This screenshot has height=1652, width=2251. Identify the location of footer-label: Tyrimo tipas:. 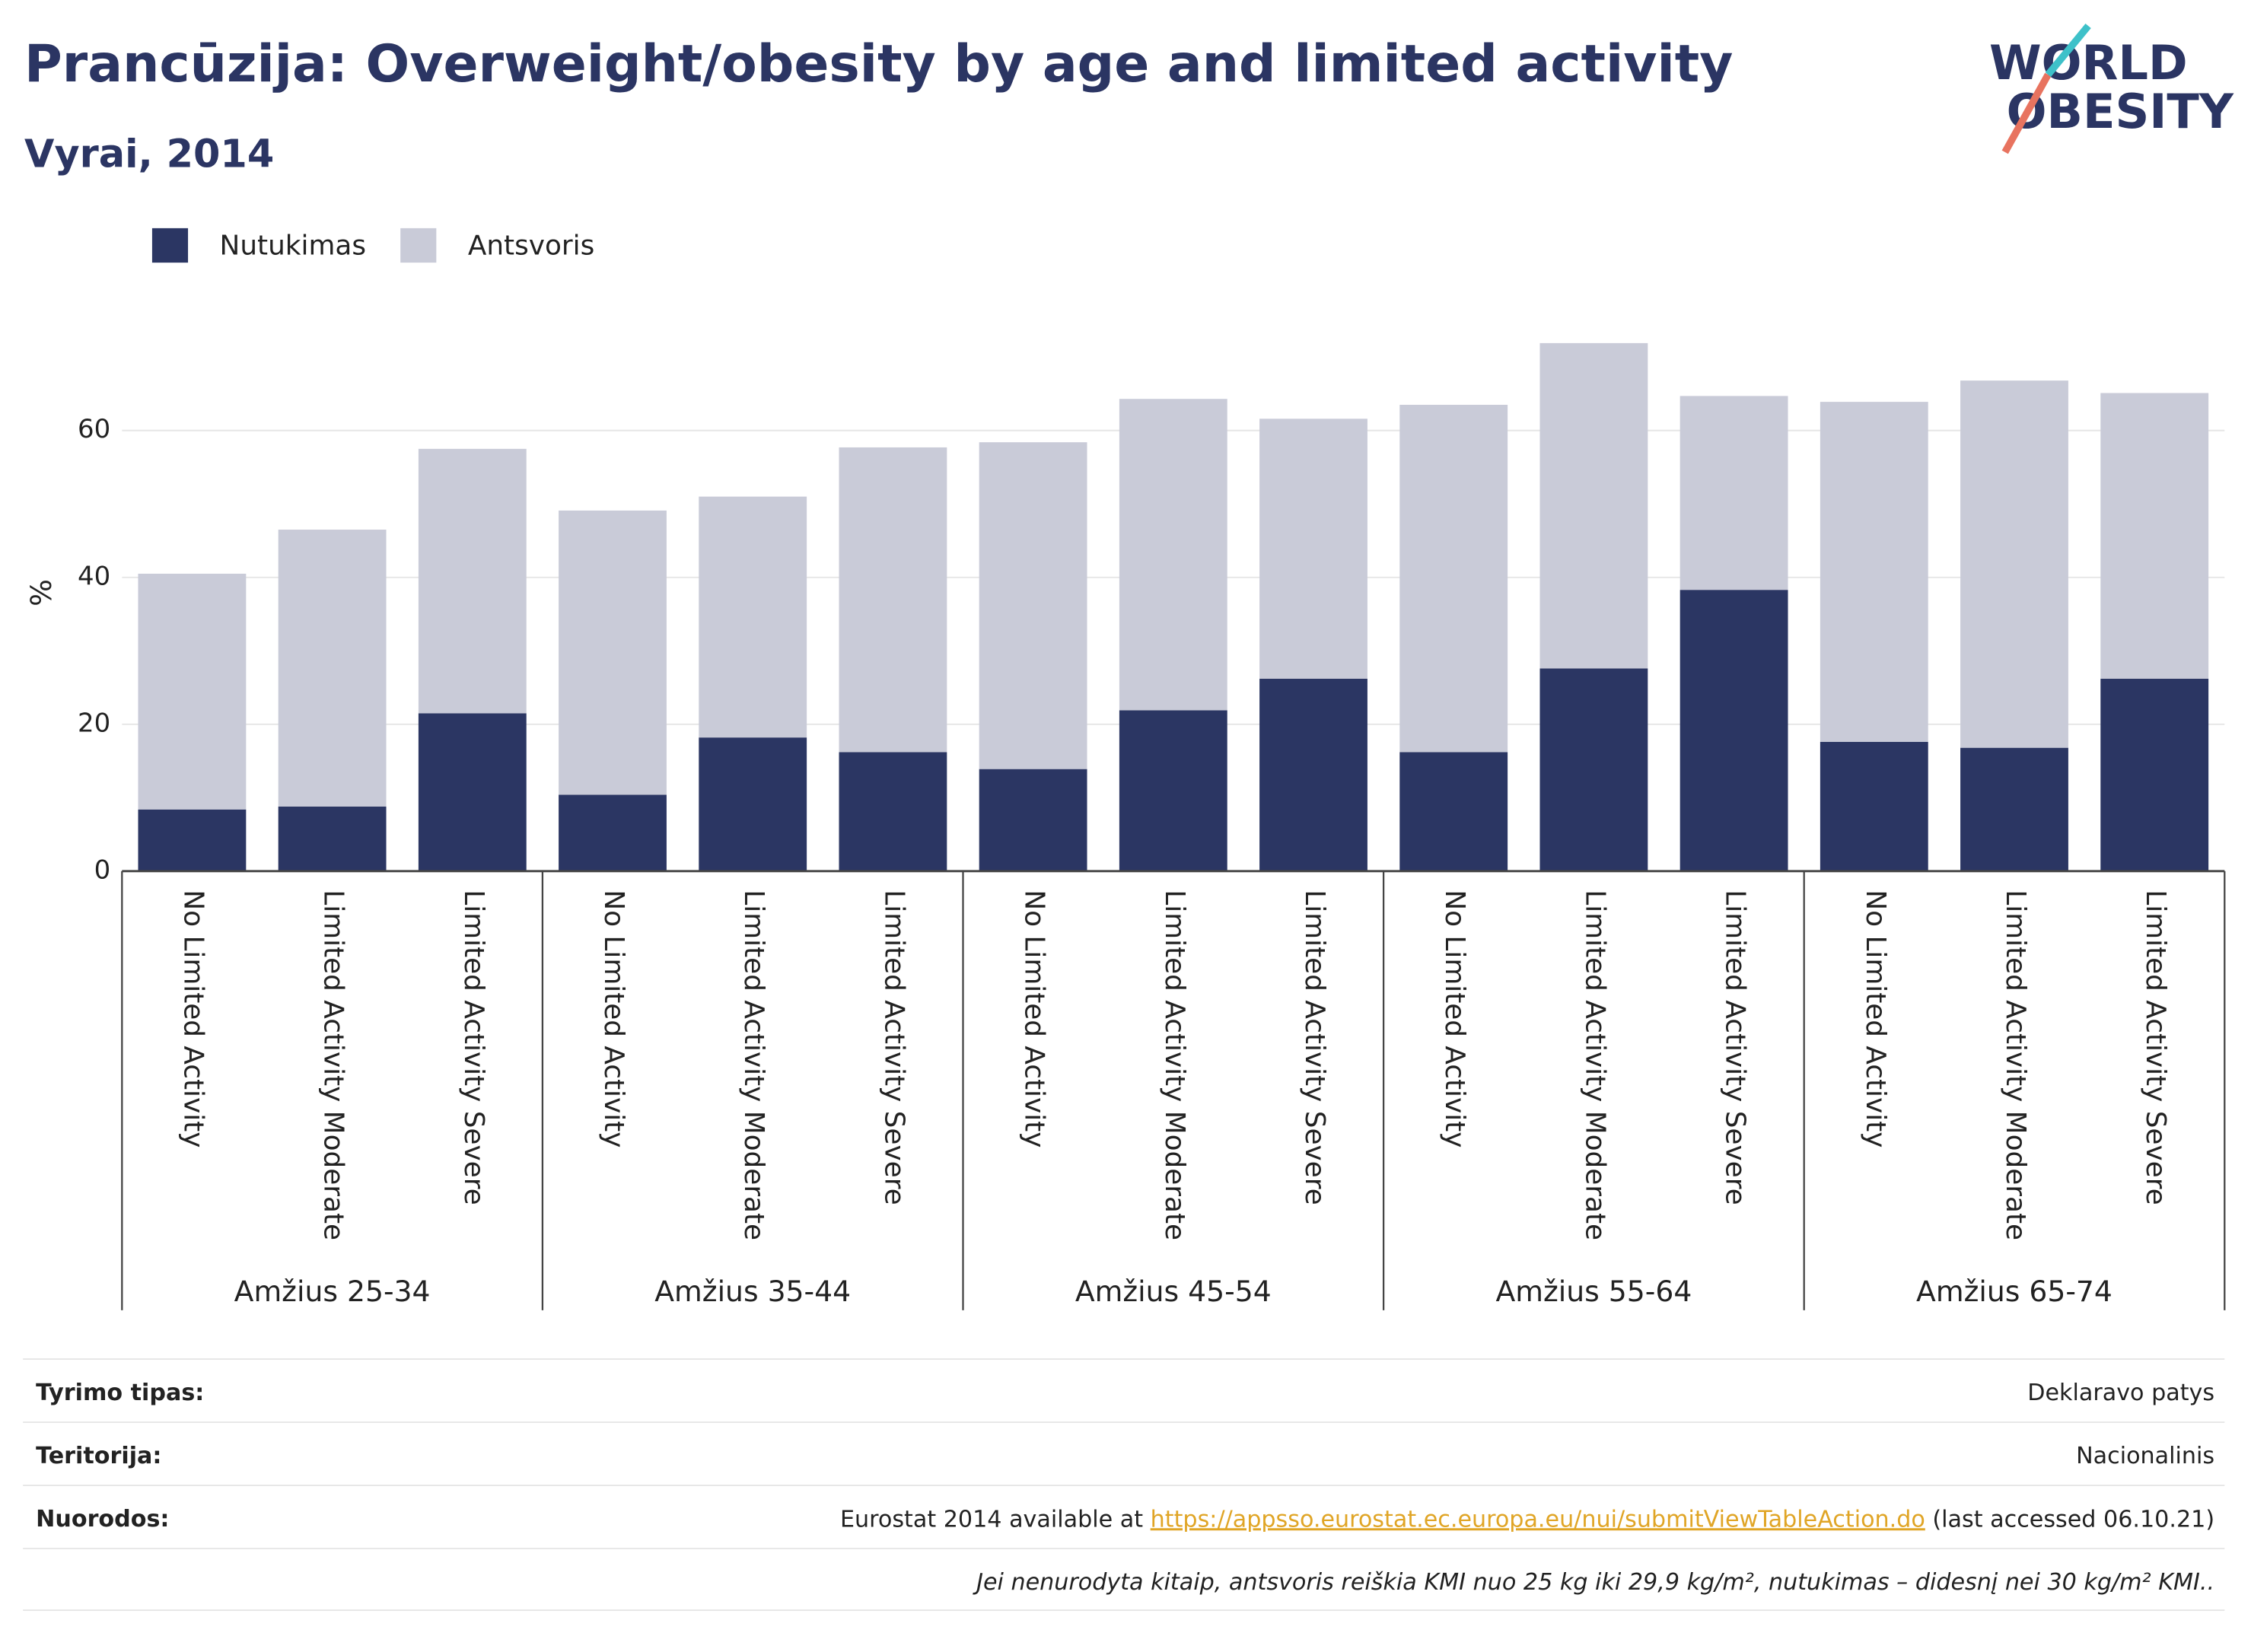
(120, 1393).